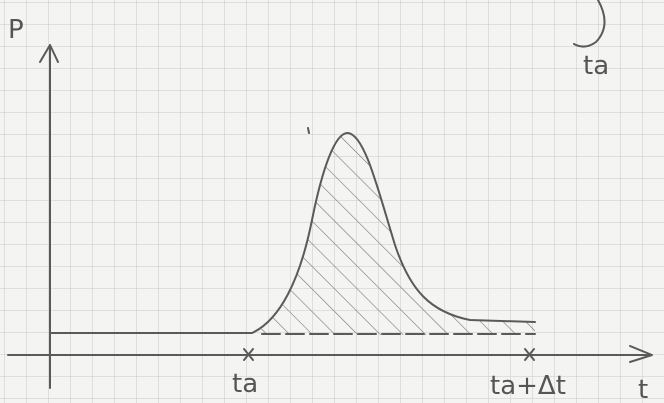 This screenshot has height=403, width=664. What do you see at coordinates (330, 354) in the screenshot?
I see `x-axis` at bounding box center [330, 354].